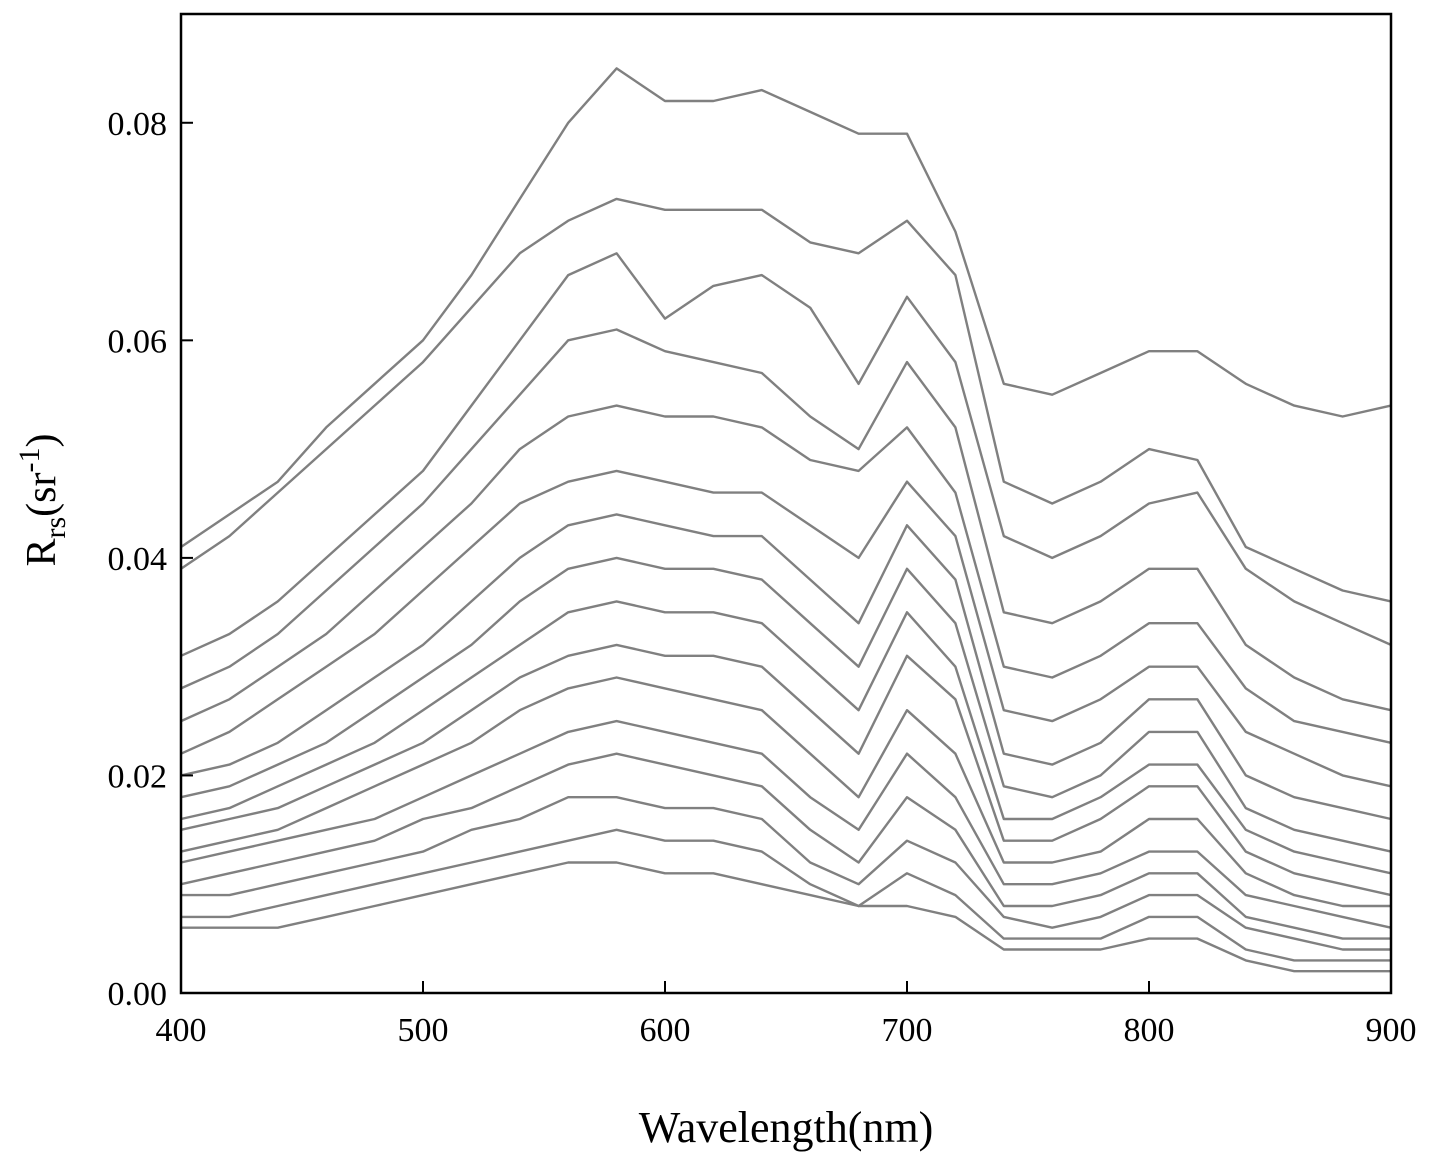 Image resolution: width=1437 pixels, height=1173 pixels. What do you see at coordinates (907, 1030) in the screenshot?
I see `x-tick-label: 700` at bounding box center [907, 1030].